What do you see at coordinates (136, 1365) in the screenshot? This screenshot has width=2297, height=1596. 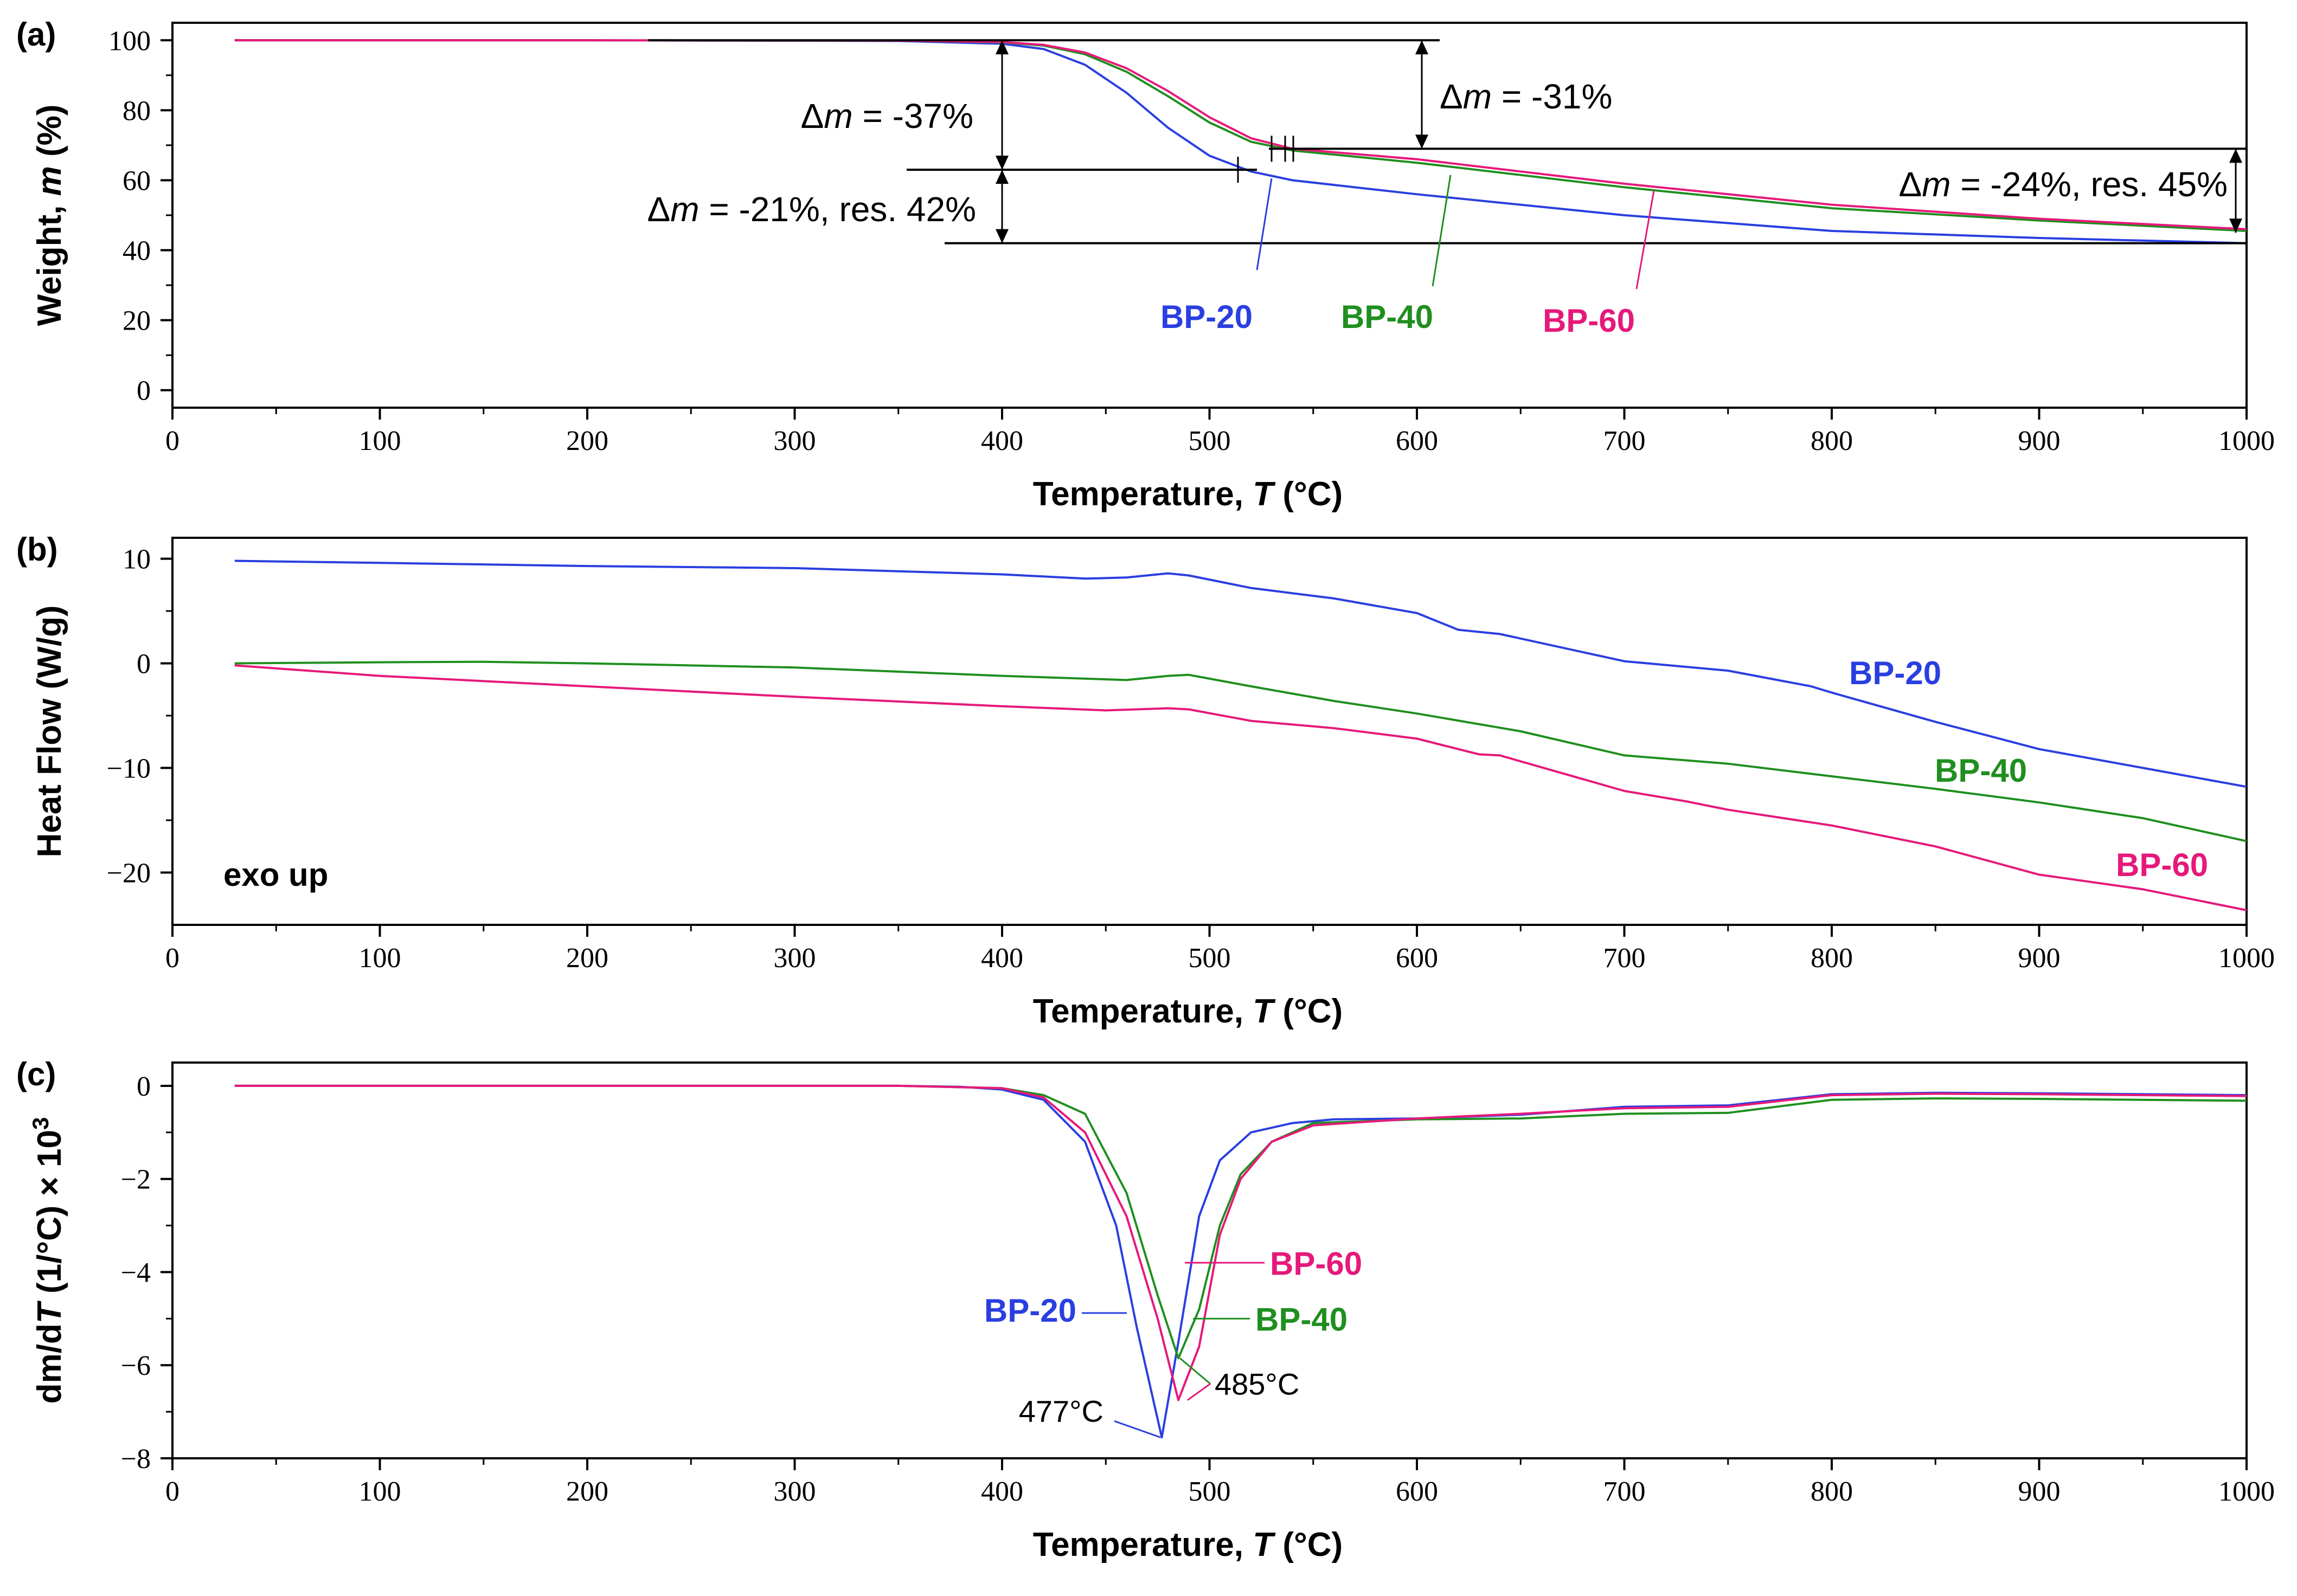 I see `y-tick-label: −6` at bounding box center [136, 1365].